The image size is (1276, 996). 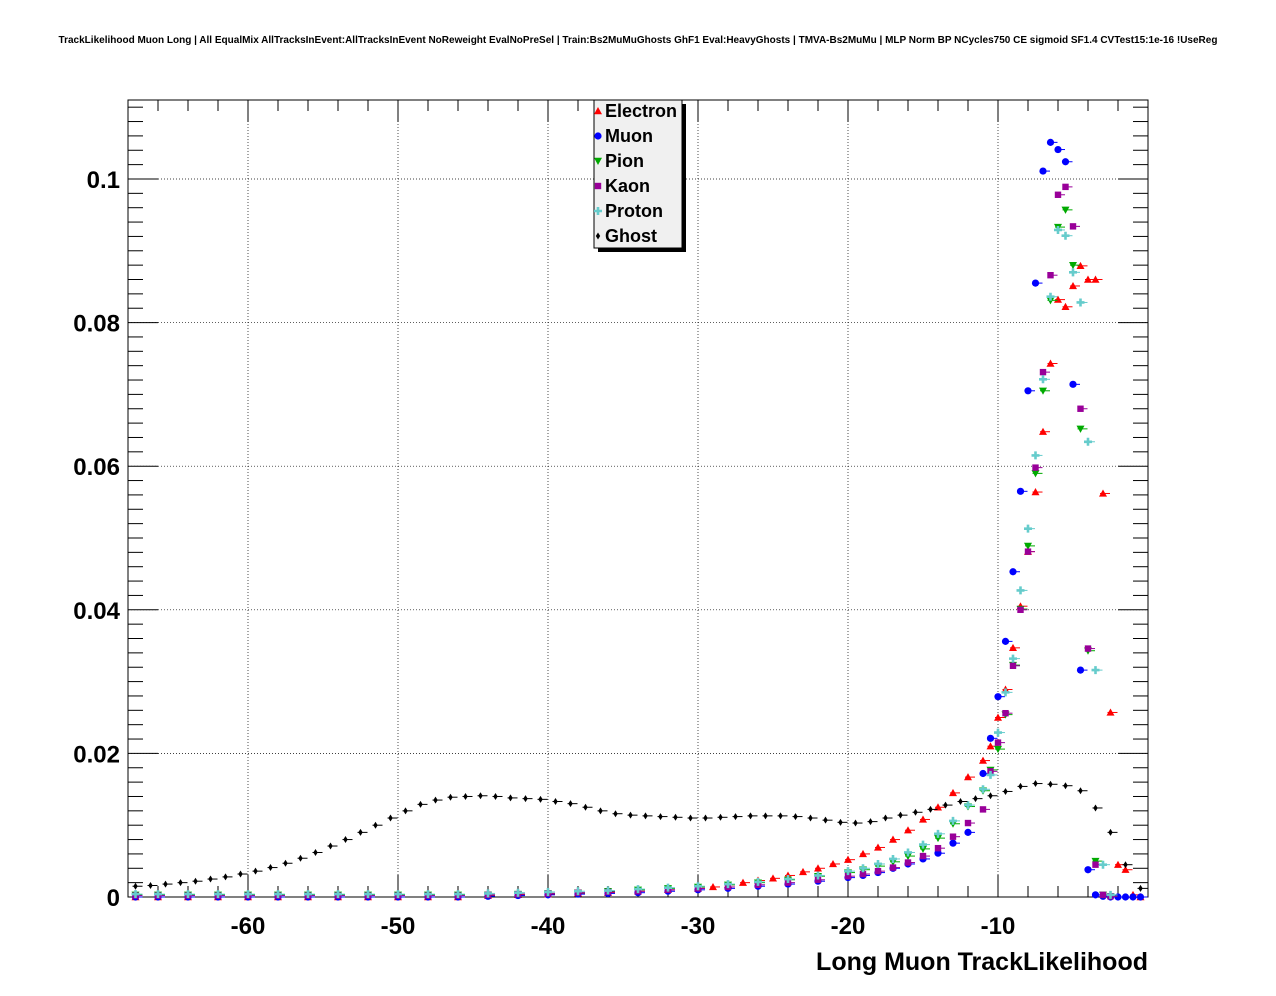 I want to click on y-tick-label: 0.08, so click(x=96, y=324).